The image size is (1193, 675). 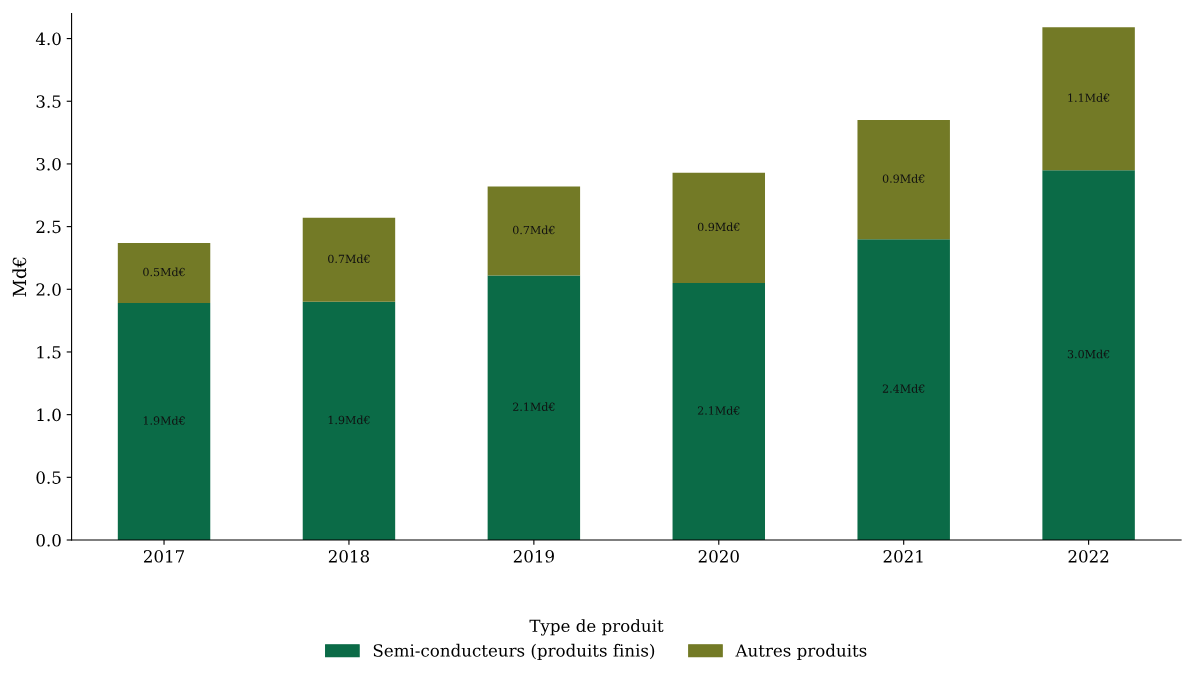 I want to click on data-label: 1.1Md€, so click(x=1089, y=97).